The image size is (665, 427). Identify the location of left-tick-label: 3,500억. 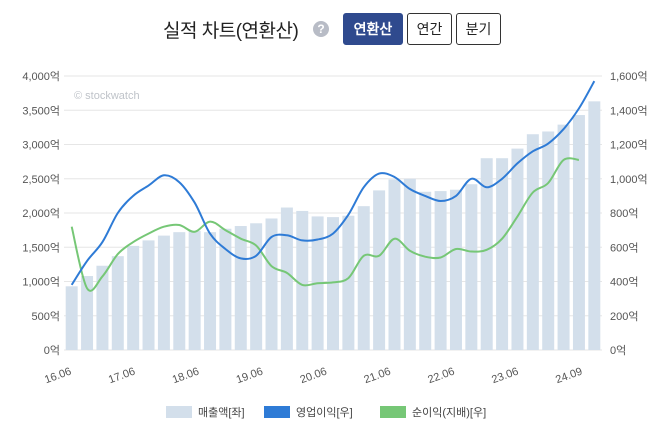
(41, 110).